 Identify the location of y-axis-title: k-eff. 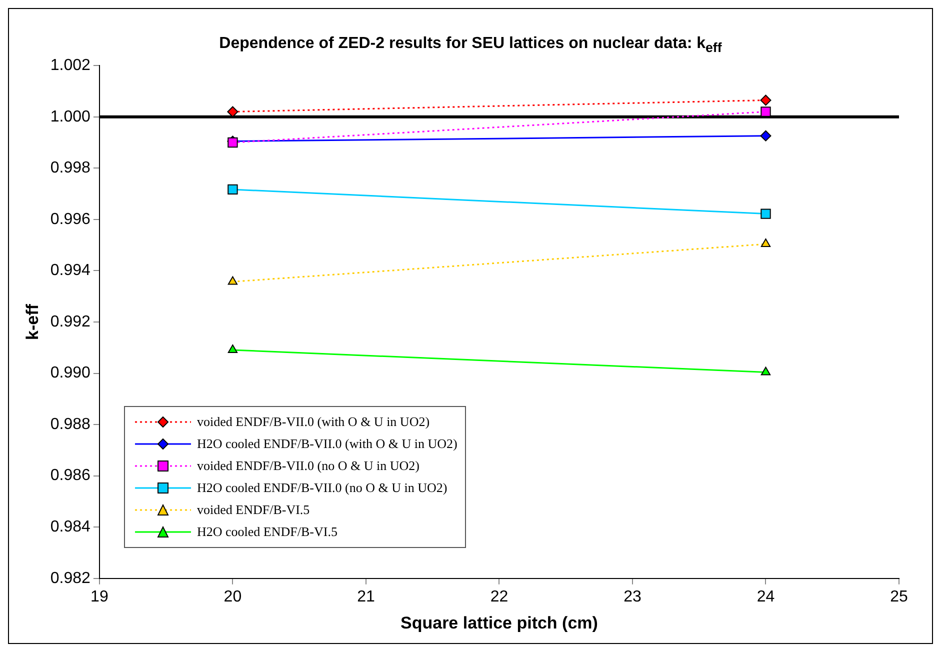
(32, 322).